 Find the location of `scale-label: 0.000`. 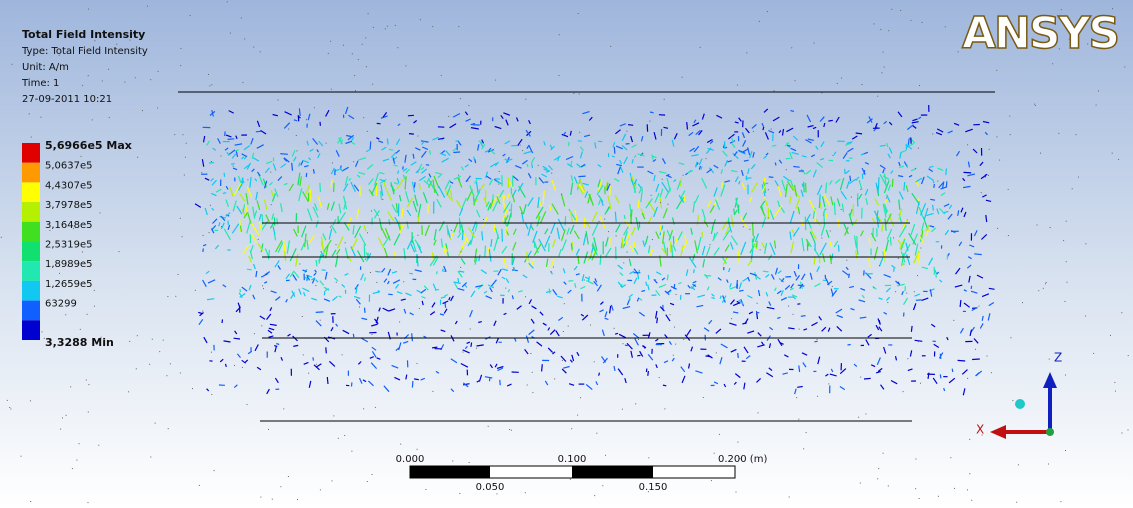

scale-label: 0.000 is located at coordinates (410, 459).